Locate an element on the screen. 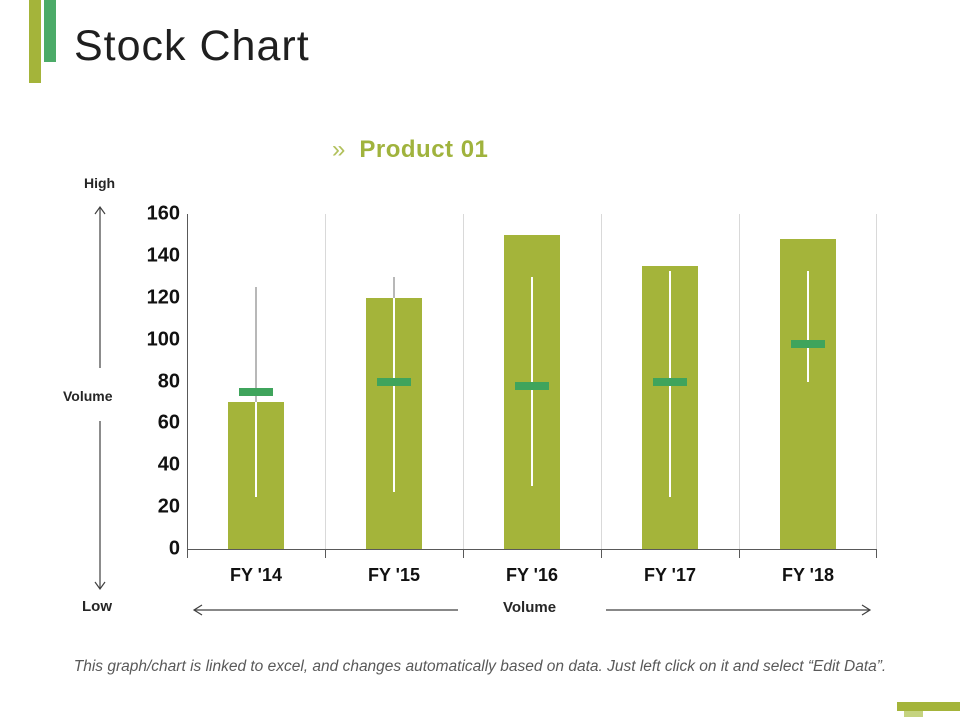 This screenshot has height=720, width=960. x-axis-line is located at coordinates (532, 549).